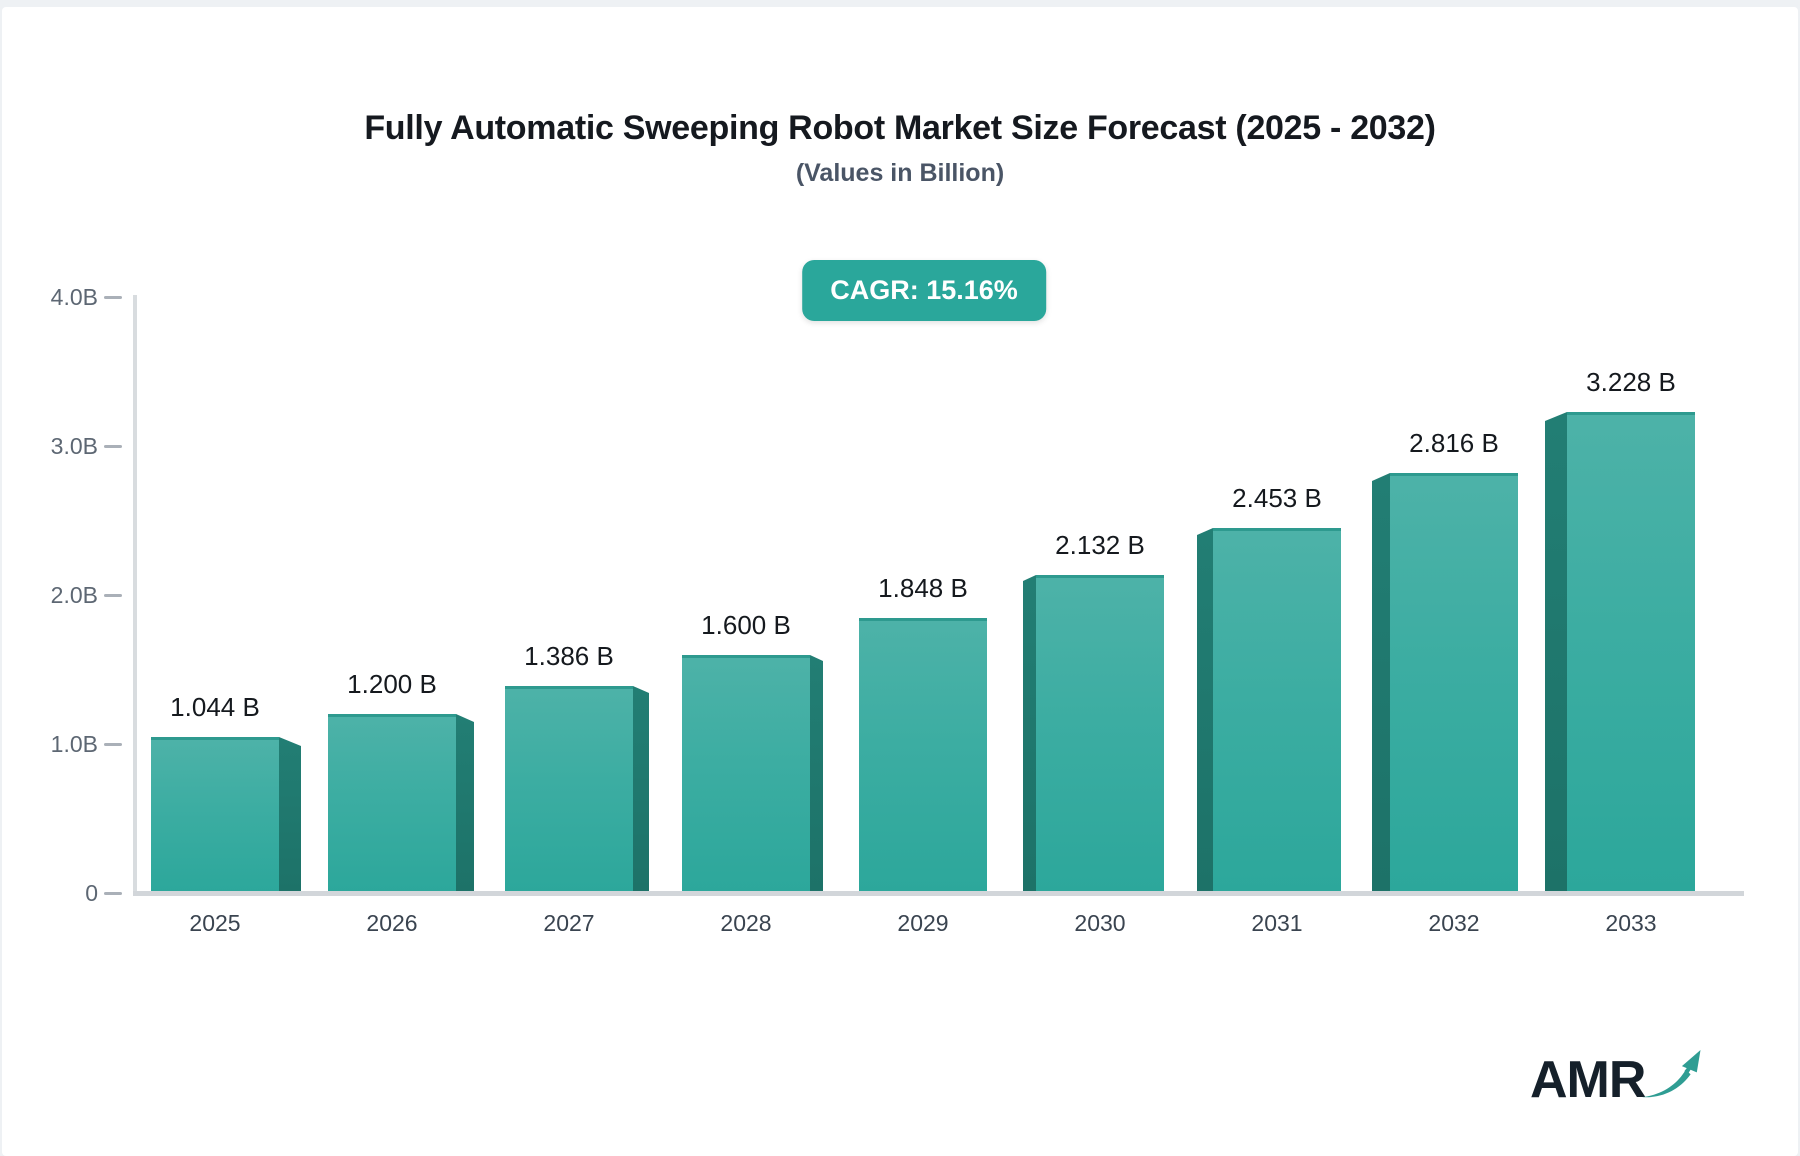  I want to click on bar-2026, so click(392, 803).